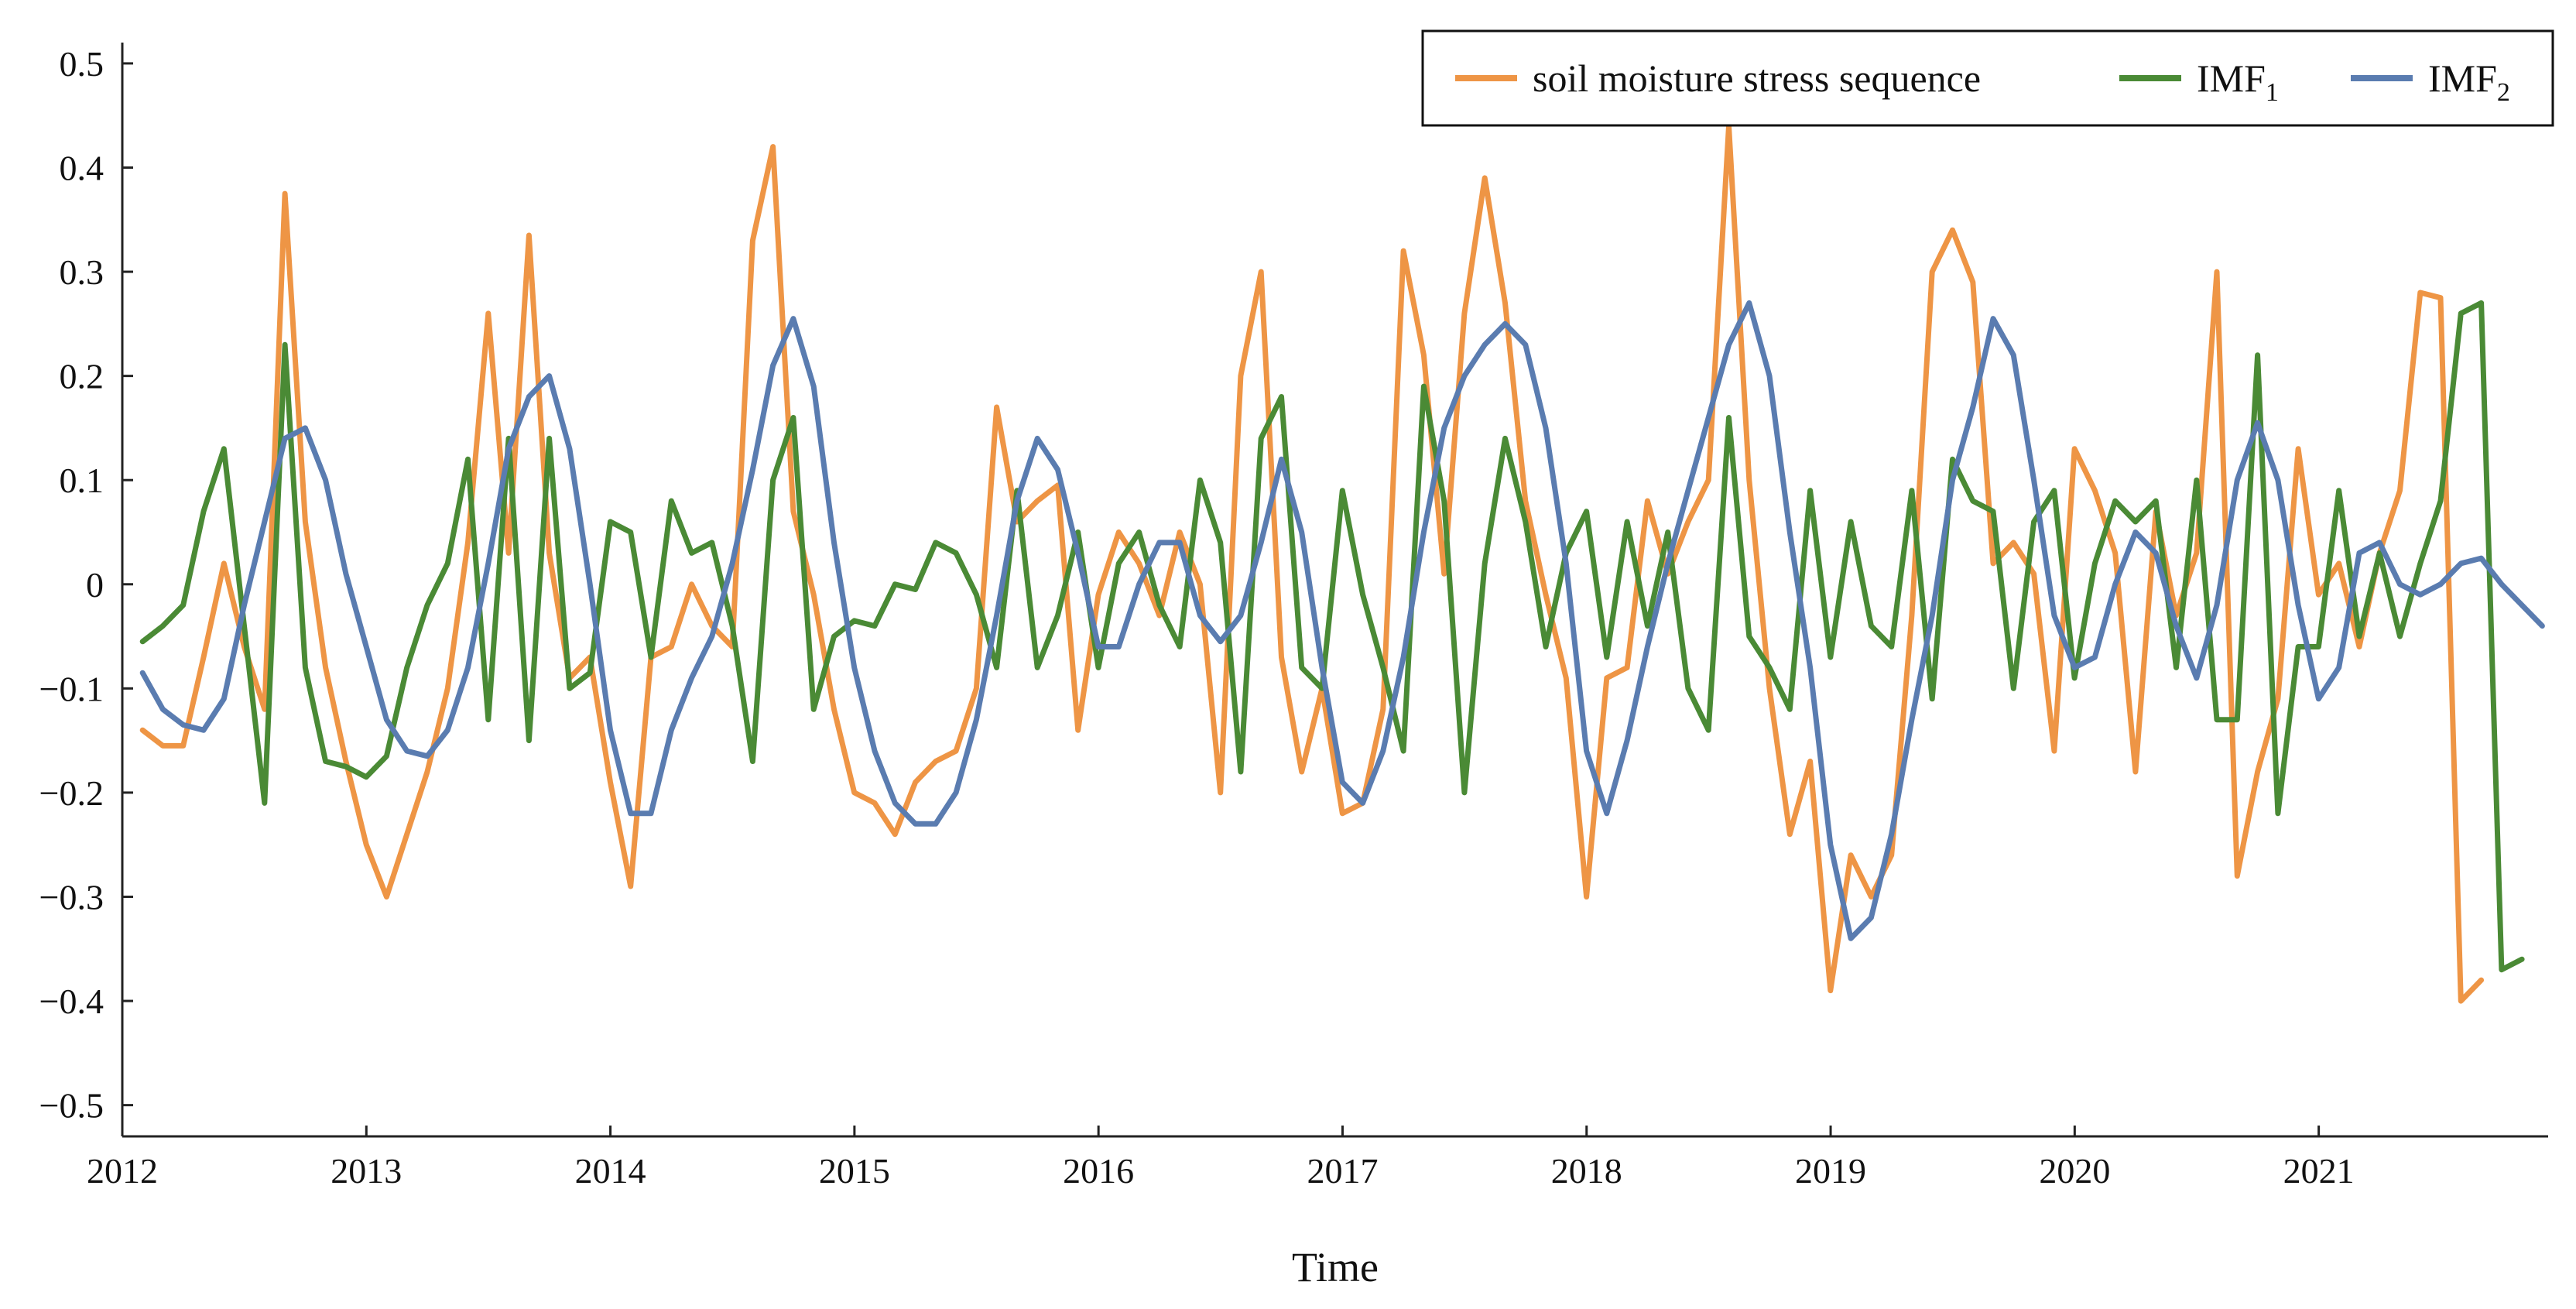  Describe the element at coordinates (1342, 1171) in the screenshot. I see `x-tick-label: 2017` at that location.